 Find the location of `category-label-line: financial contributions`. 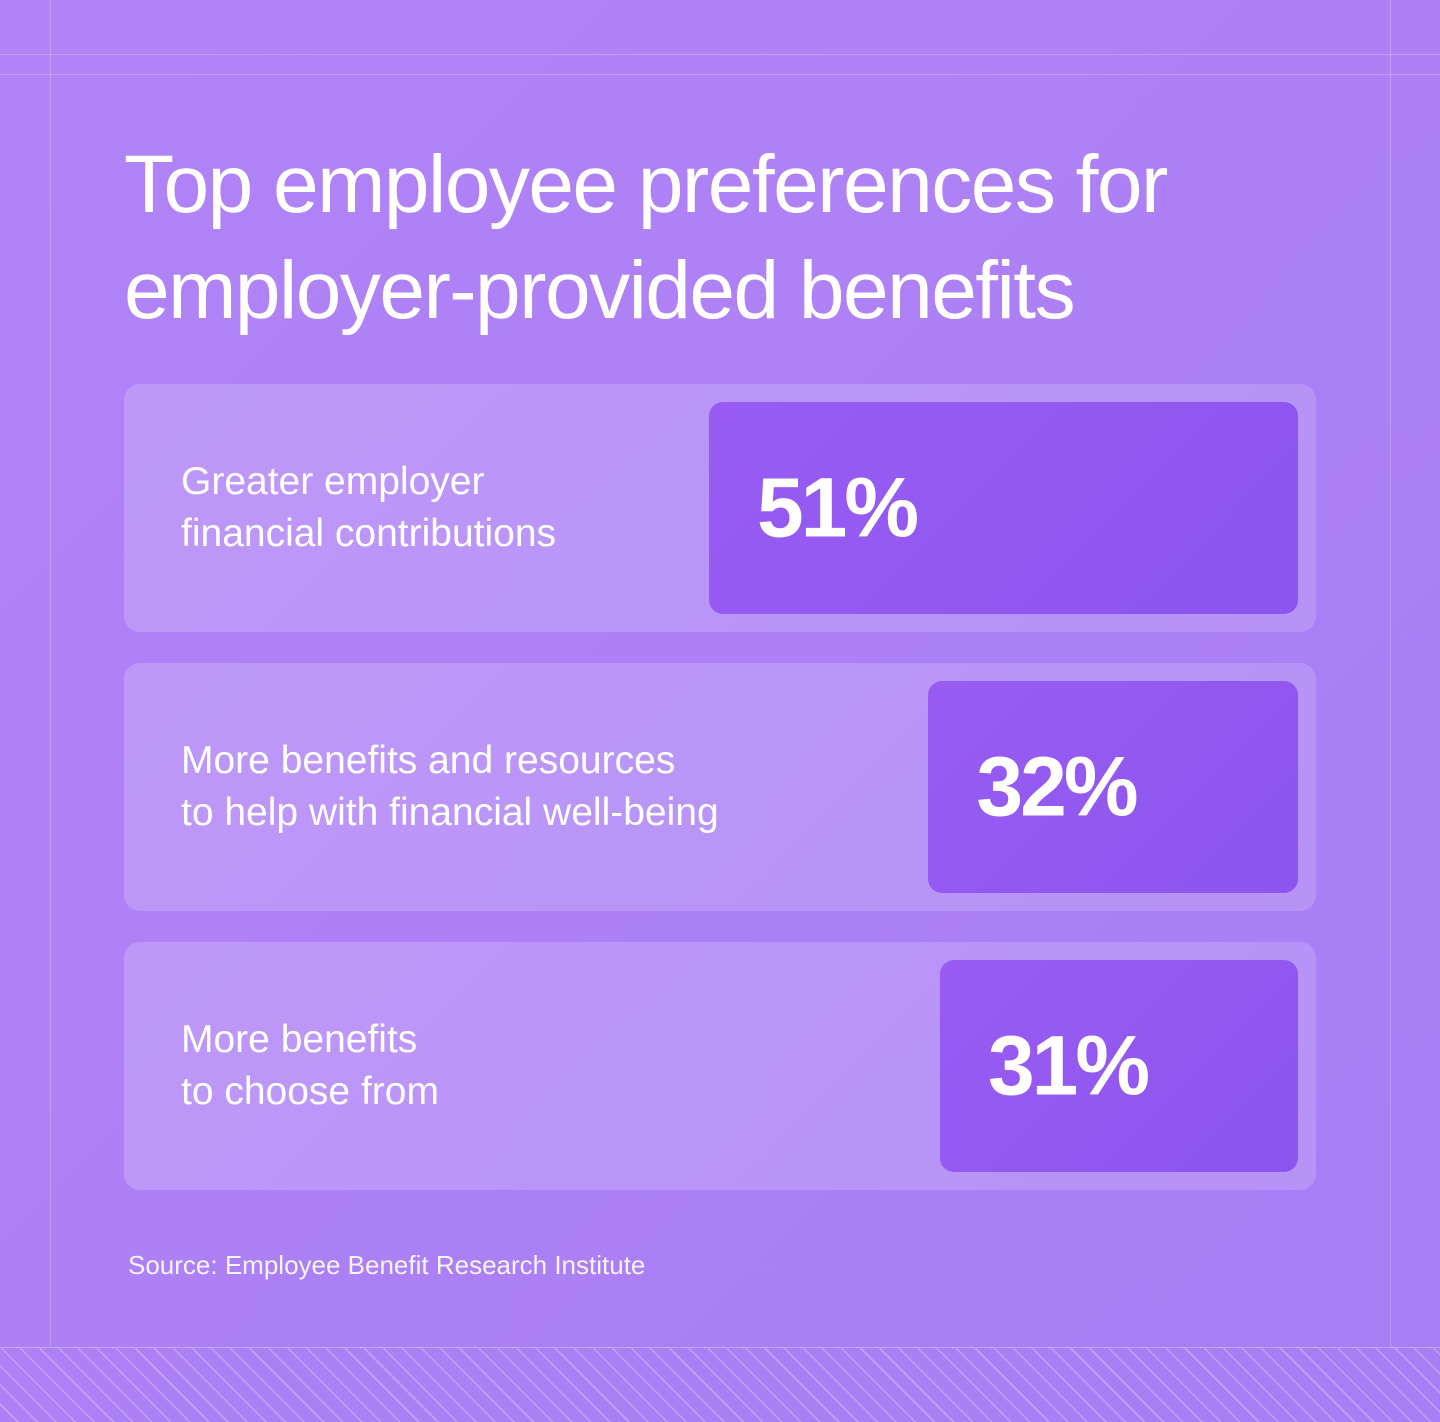

category-label-line: financial contributions is located at coordinates (369, 533).